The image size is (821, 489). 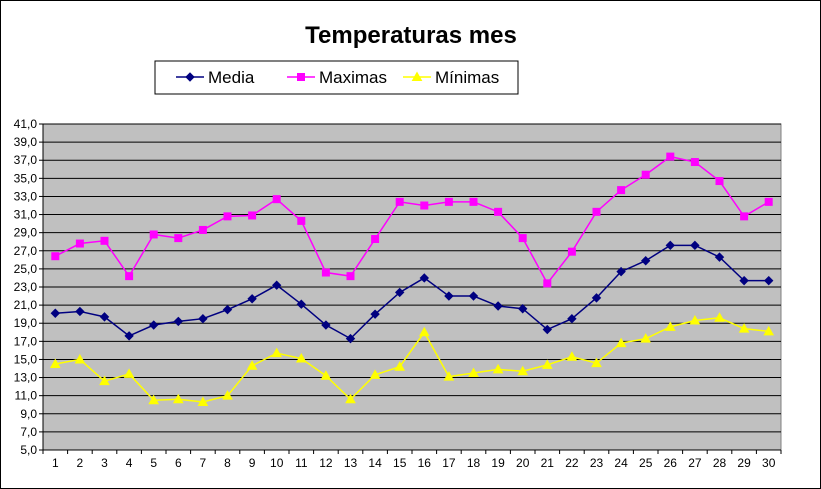 What do you see at coordinates (523, 463) in the screenshot?
I see `x-tick-label: 20` at bounding box center [523, 463].